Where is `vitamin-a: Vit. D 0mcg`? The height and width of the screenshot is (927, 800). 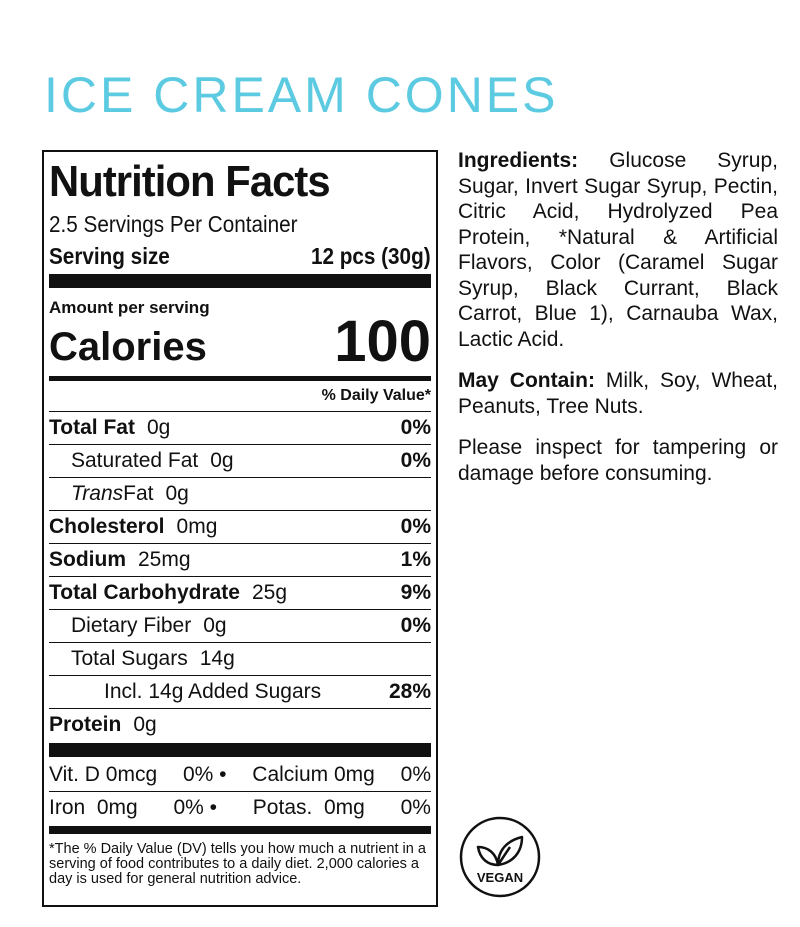 vitamin-a: Vit. D 0mcg is located at coordinates (103, 774).